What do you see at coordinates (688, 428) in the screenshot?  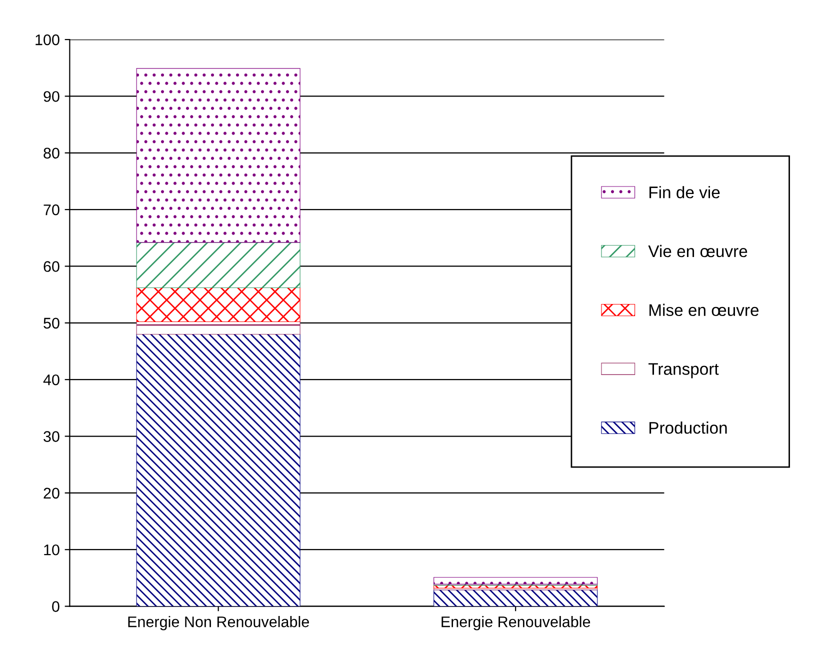 I see `legend-label: Production` at bounding box center [688, 428].